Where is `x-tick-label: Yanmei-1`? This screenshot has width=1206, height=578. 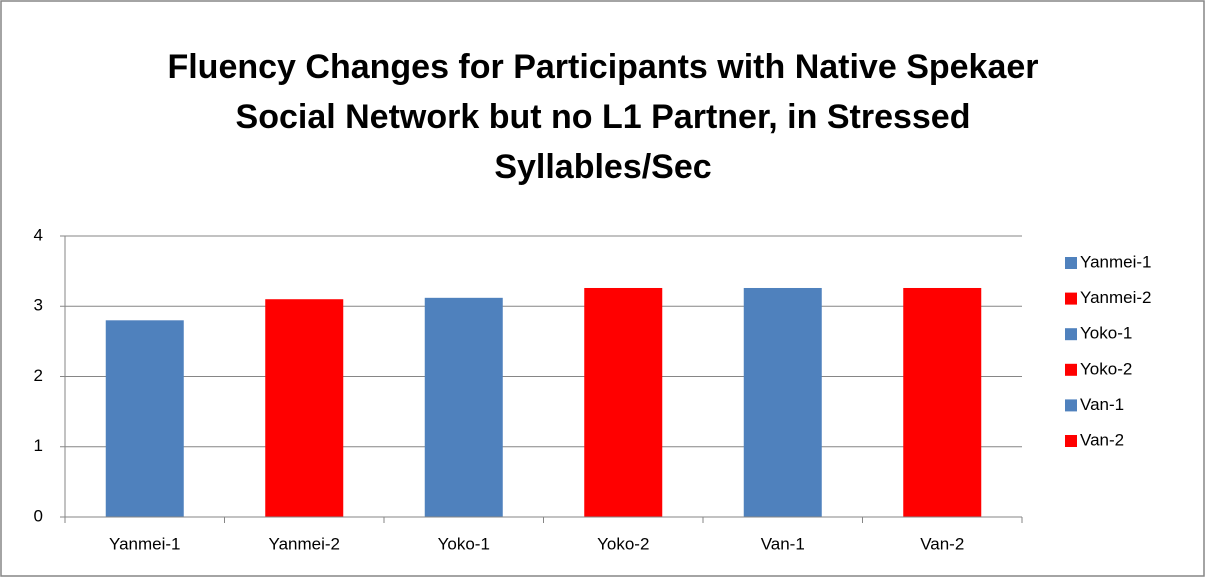
x-tick-label: Yanmei-1 is located at coordinates (145, 543).